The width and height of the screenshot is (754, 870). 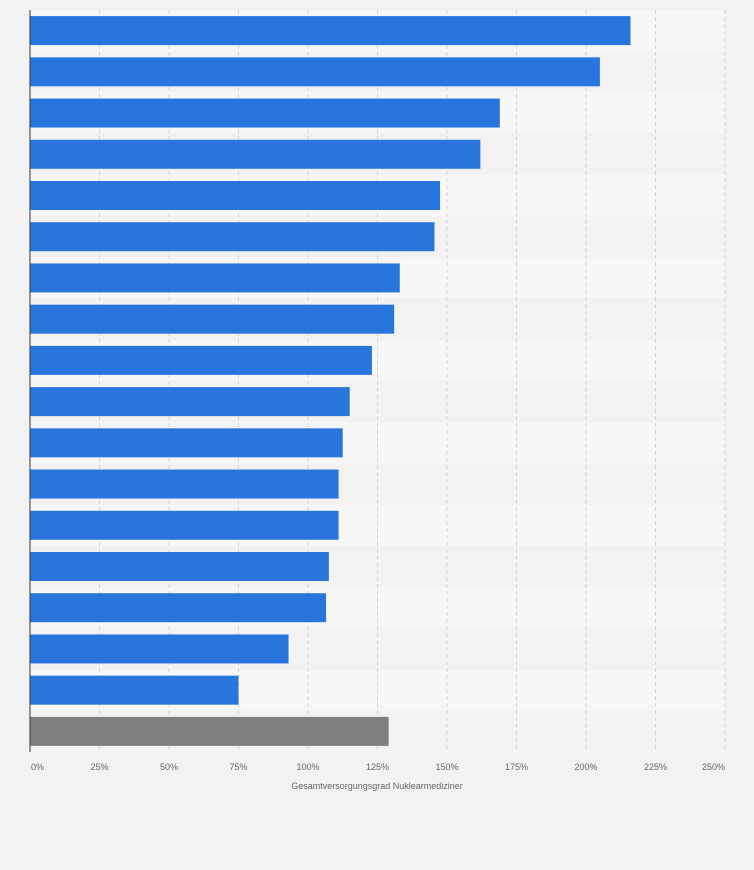 What do you see at coordinates (99, 767) in the screenshot?
I see `x-tick-label: 25%` at bounding box center [99, 767].